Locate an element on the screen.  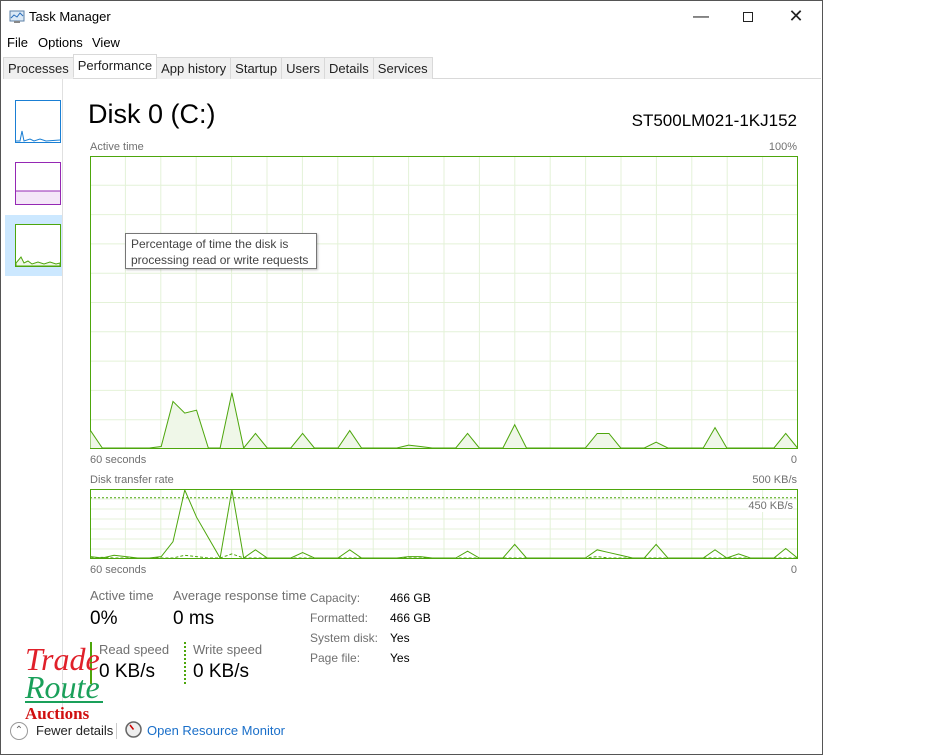
active-time-stat-label: Active time is located at coordinates (122, 595).